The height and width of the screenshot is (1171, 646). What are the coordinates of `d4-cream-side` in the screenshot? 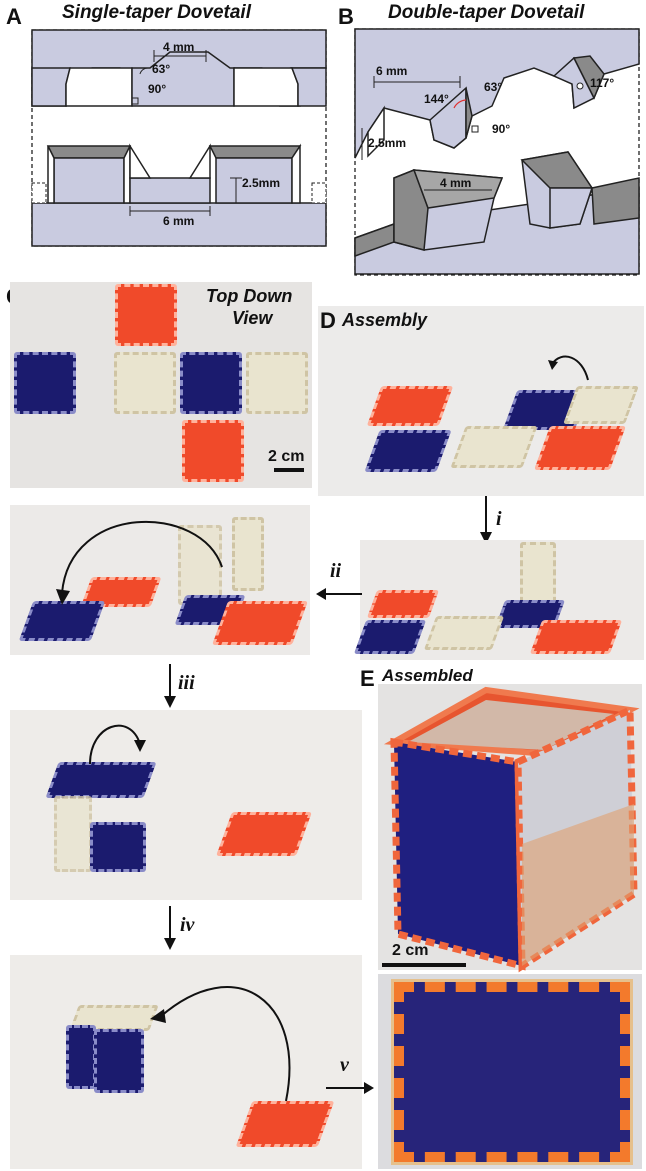 It's located at (73, 834).